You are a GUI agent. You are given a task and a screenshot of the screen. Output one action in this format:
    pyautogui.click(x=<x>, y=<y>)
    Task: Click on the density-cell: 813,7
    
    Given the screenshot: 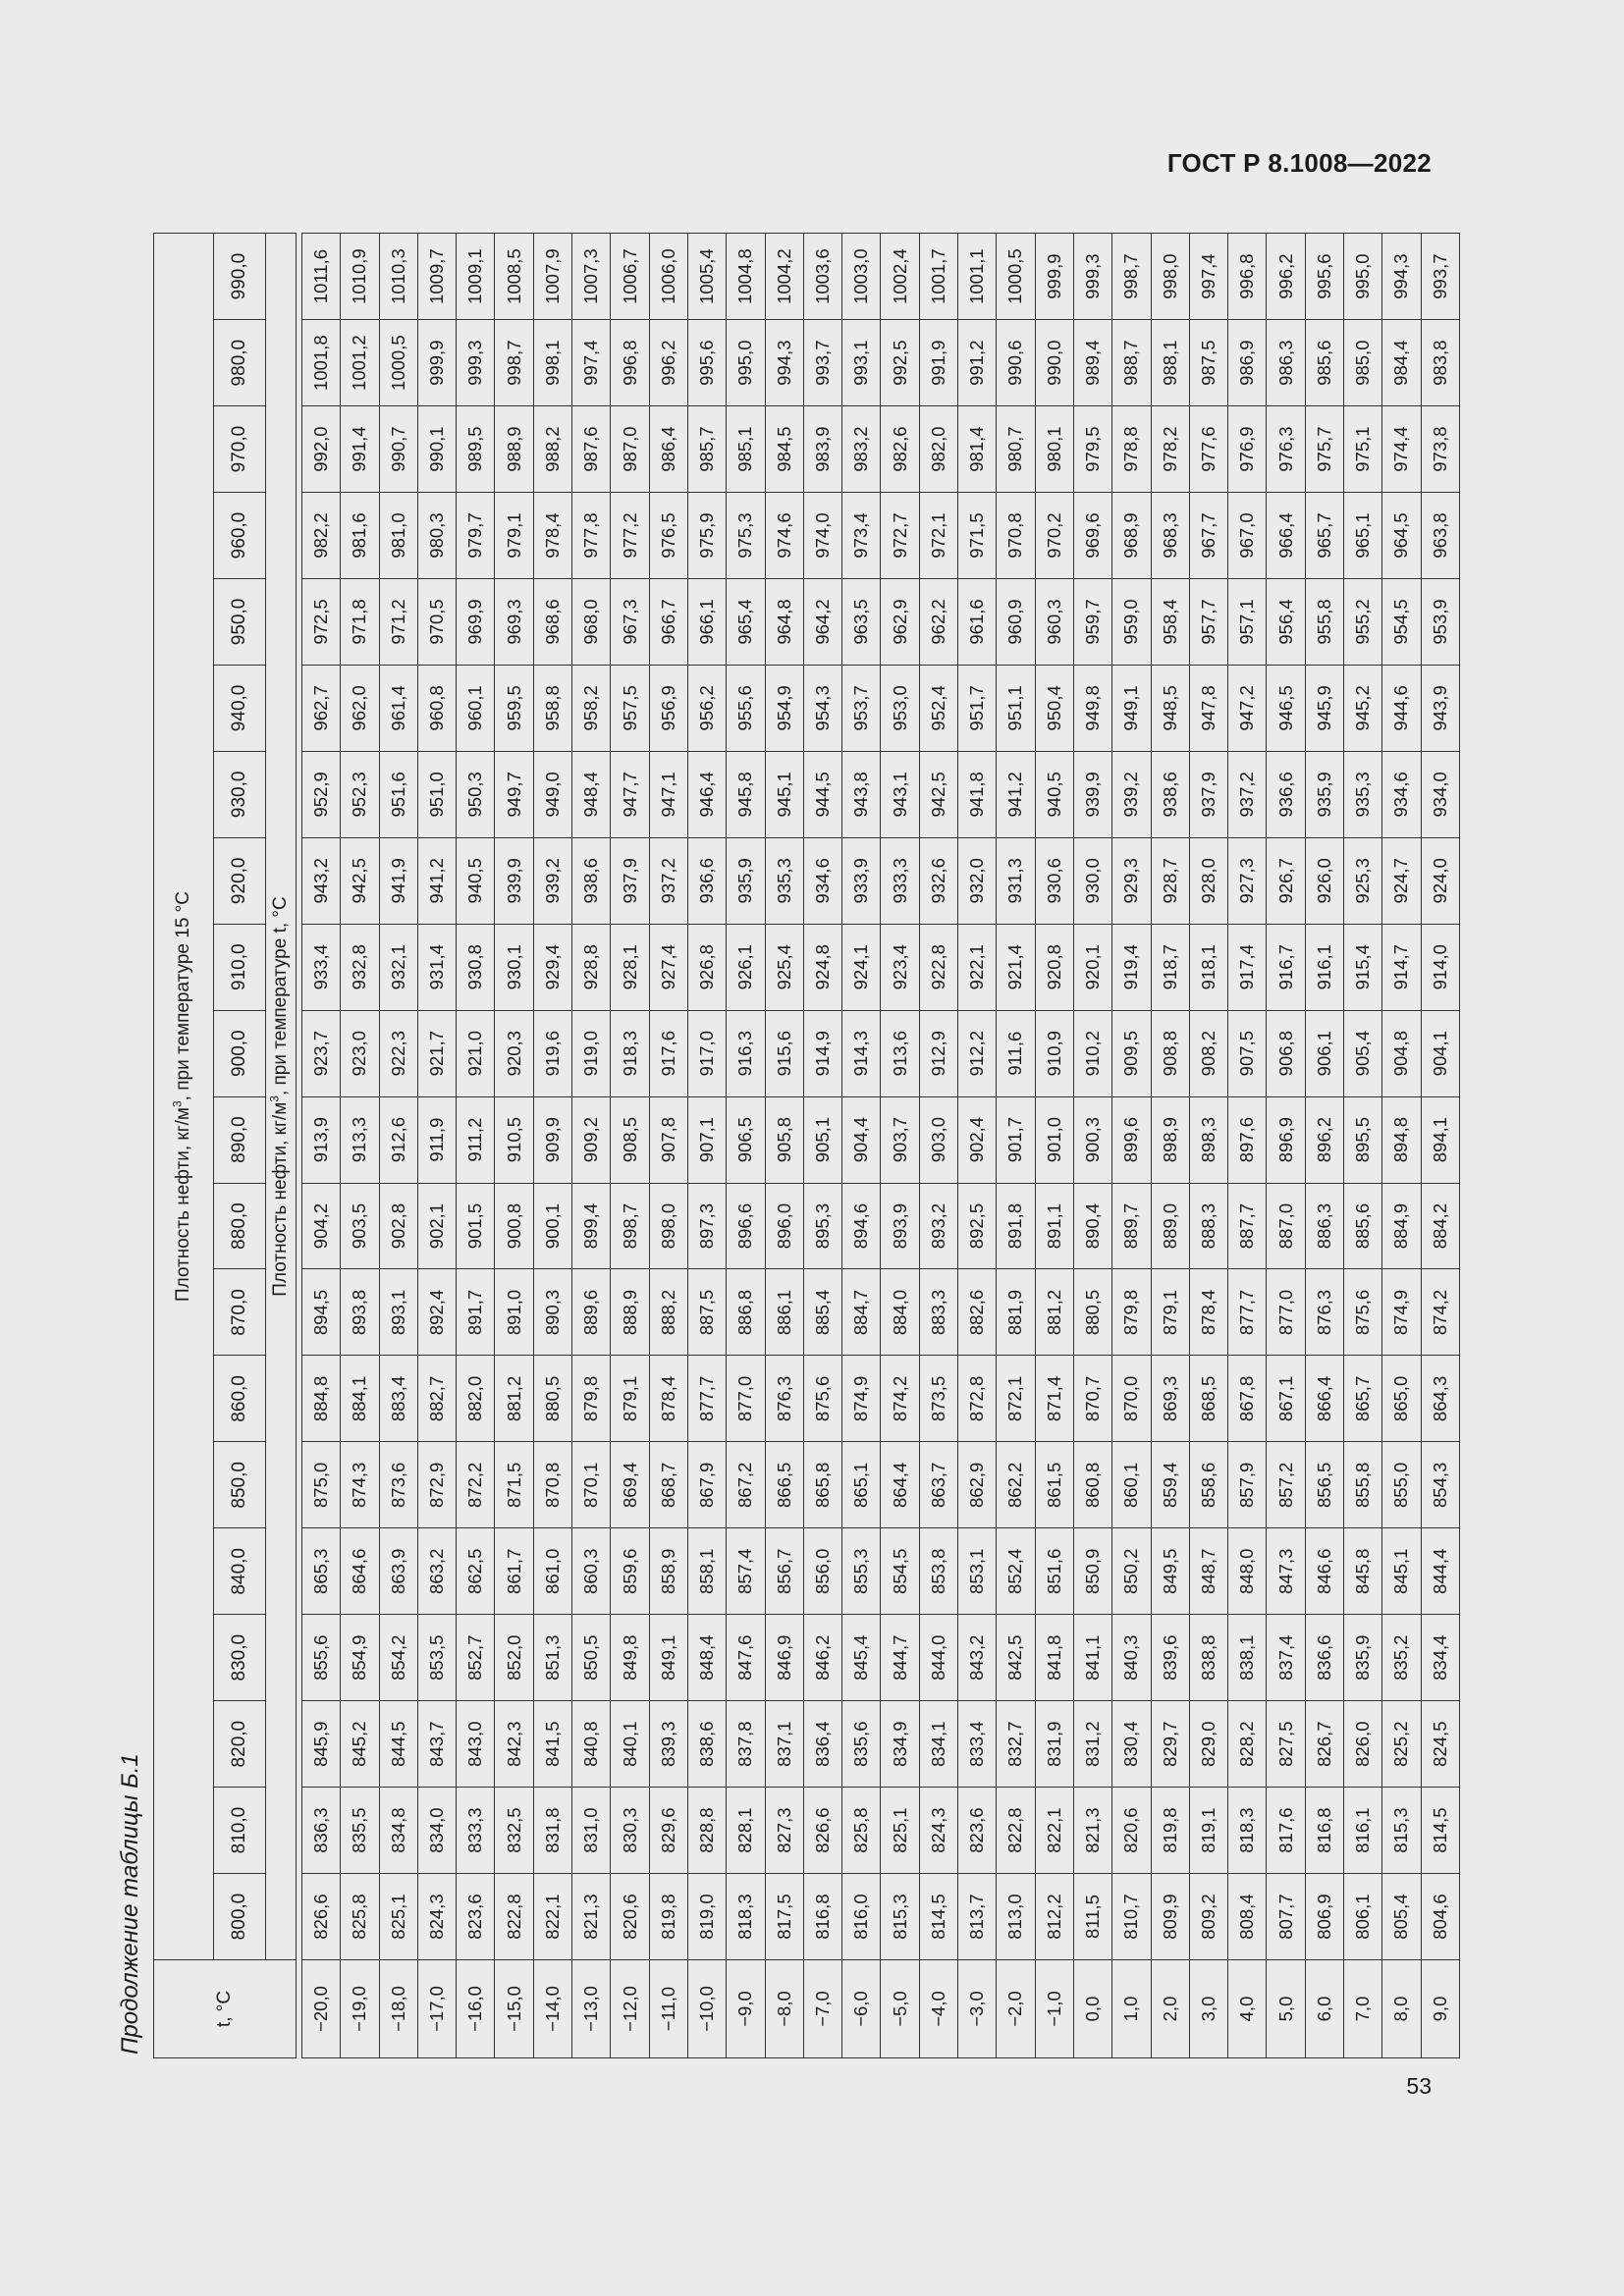 What is the action you would take?
    pyautogui.click(x=977, y=1916)
    